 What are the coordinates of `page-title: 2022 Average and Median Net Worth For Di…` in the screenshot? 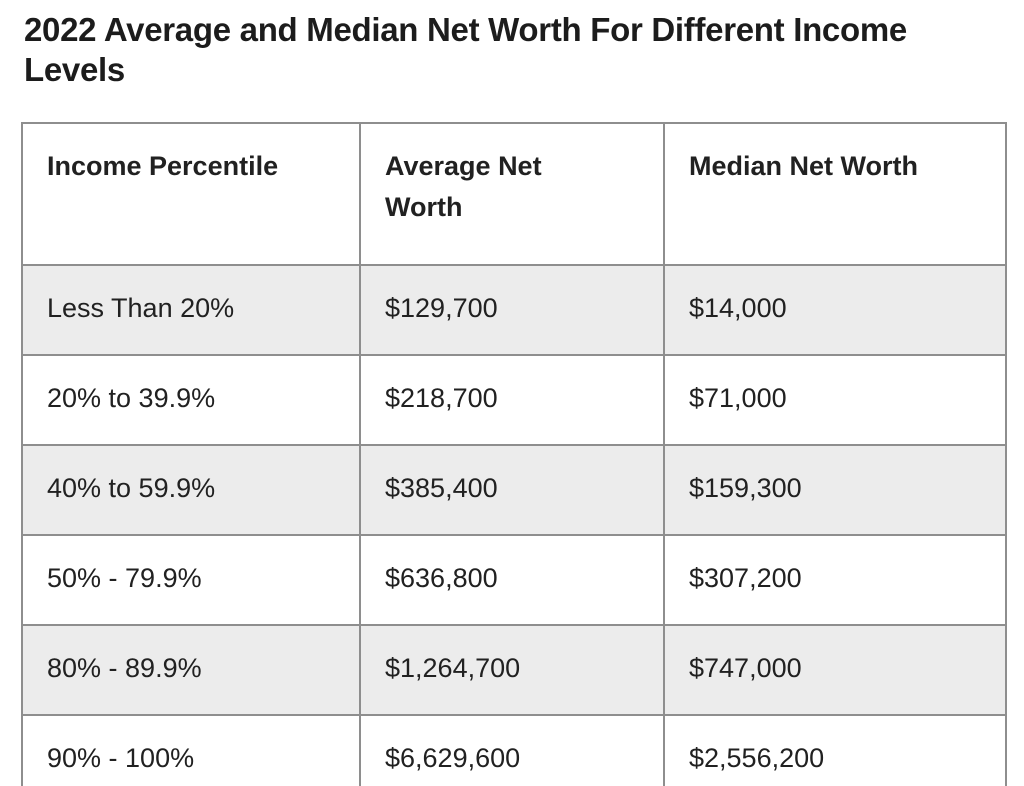 It's located at (465, 49).